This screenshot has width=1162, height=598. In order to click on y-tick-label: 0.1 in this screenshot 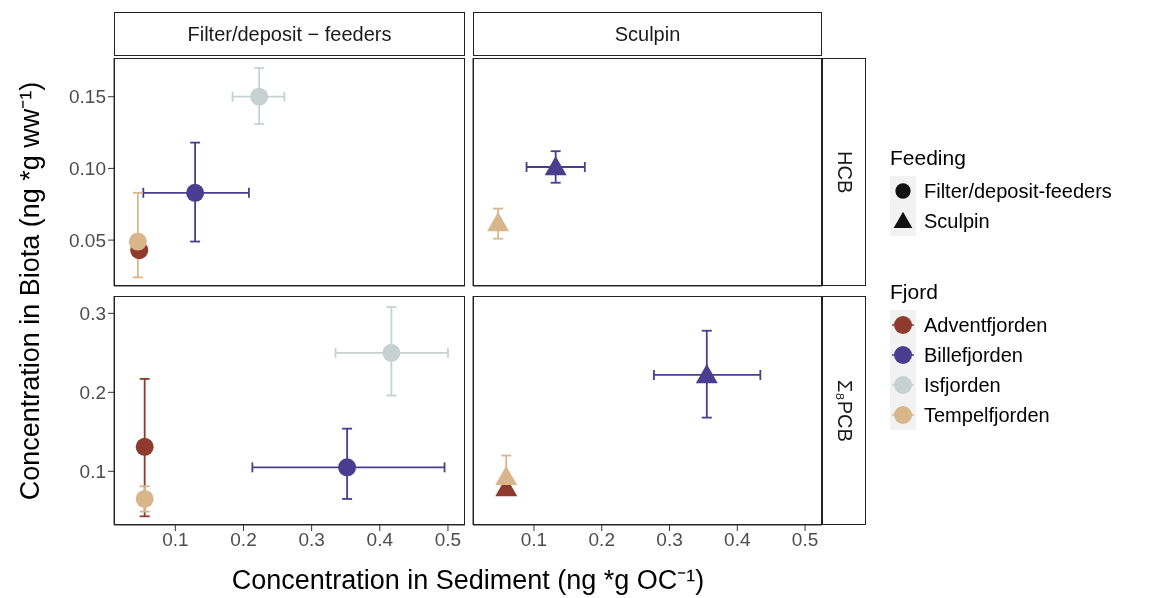, I will do `click(92, 472)`.